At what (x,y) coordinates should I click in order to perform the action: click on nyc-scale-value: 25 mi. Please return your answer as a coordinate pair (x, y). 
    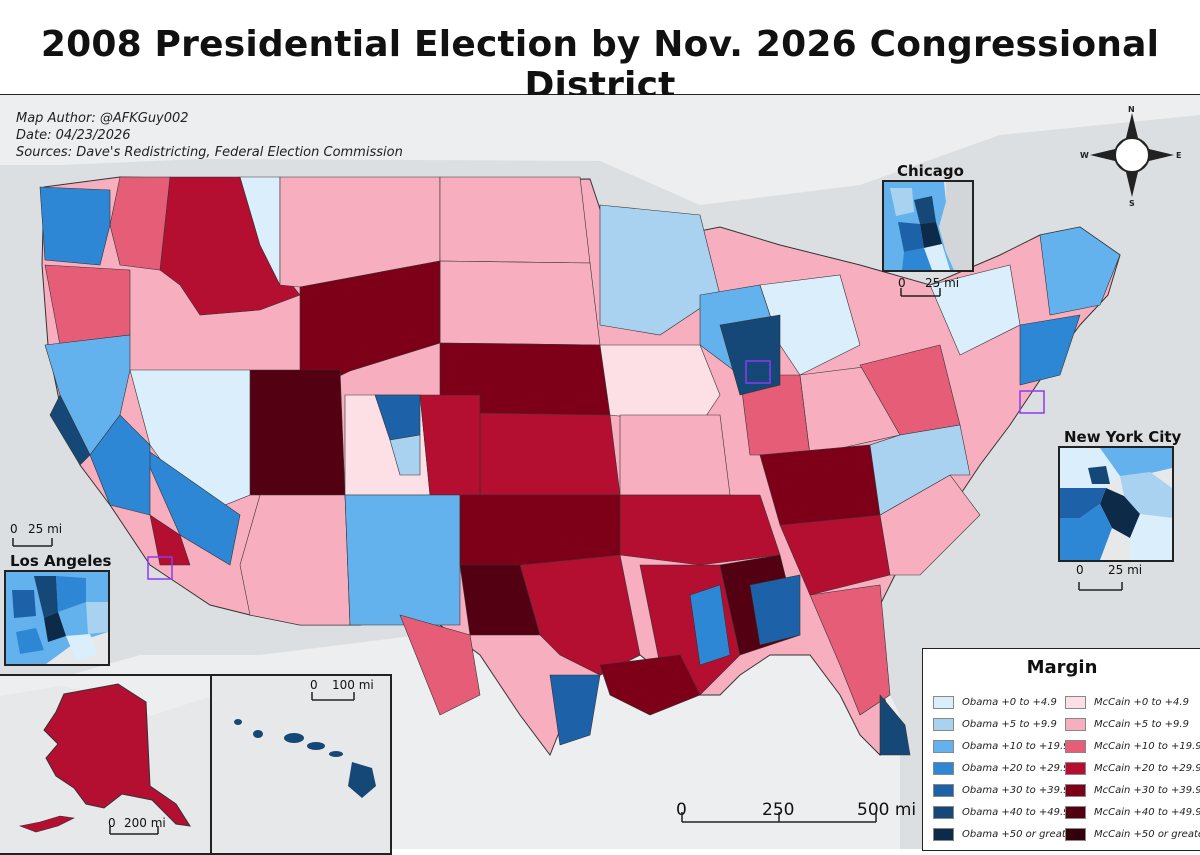
    Looking at the image, I should click on (1125, 570).